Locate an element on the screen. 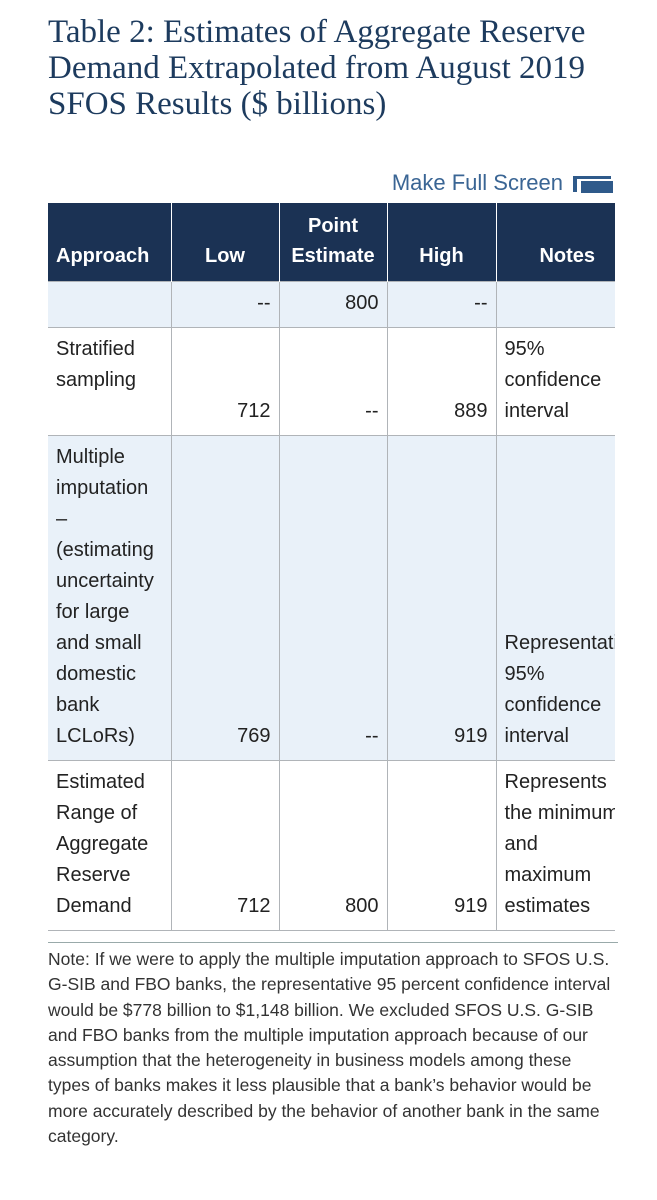 The image size is (657, 1200). table-cell: 95% confidence interval is located at coordinates (555, 381).